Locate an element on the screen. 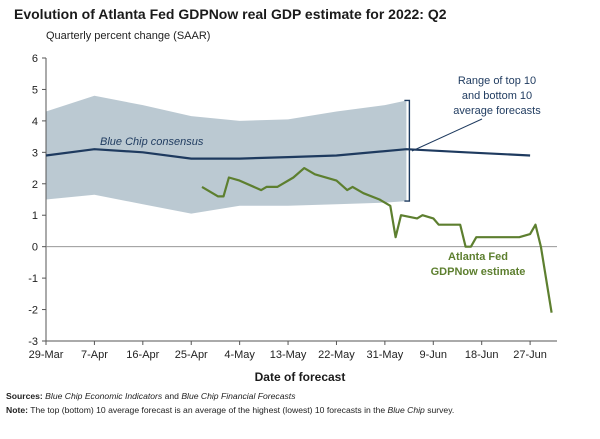 The width and height of the screenshot is (600, 439). x-tick-label: 7-Apr is located at coordinates (94, 355).